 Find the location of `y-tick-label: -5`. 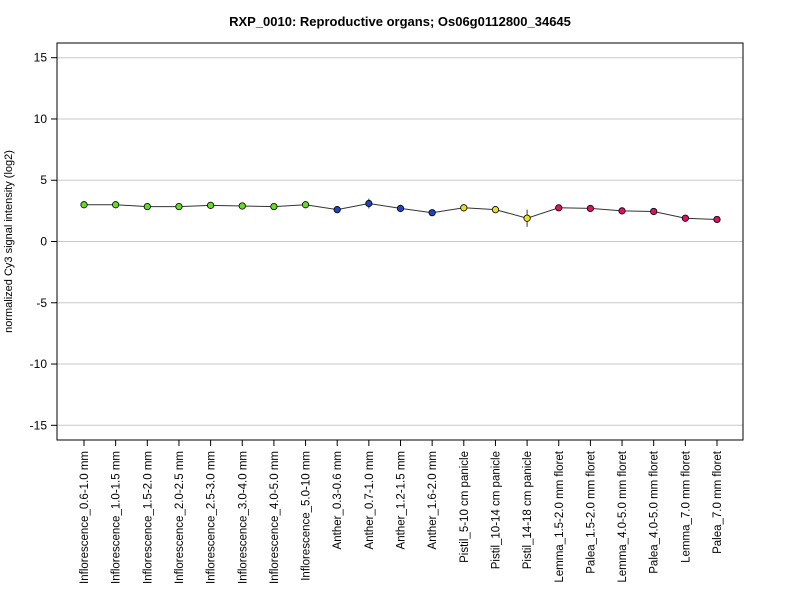

y-tick-label: -5 is located at coordinates (41, 303).